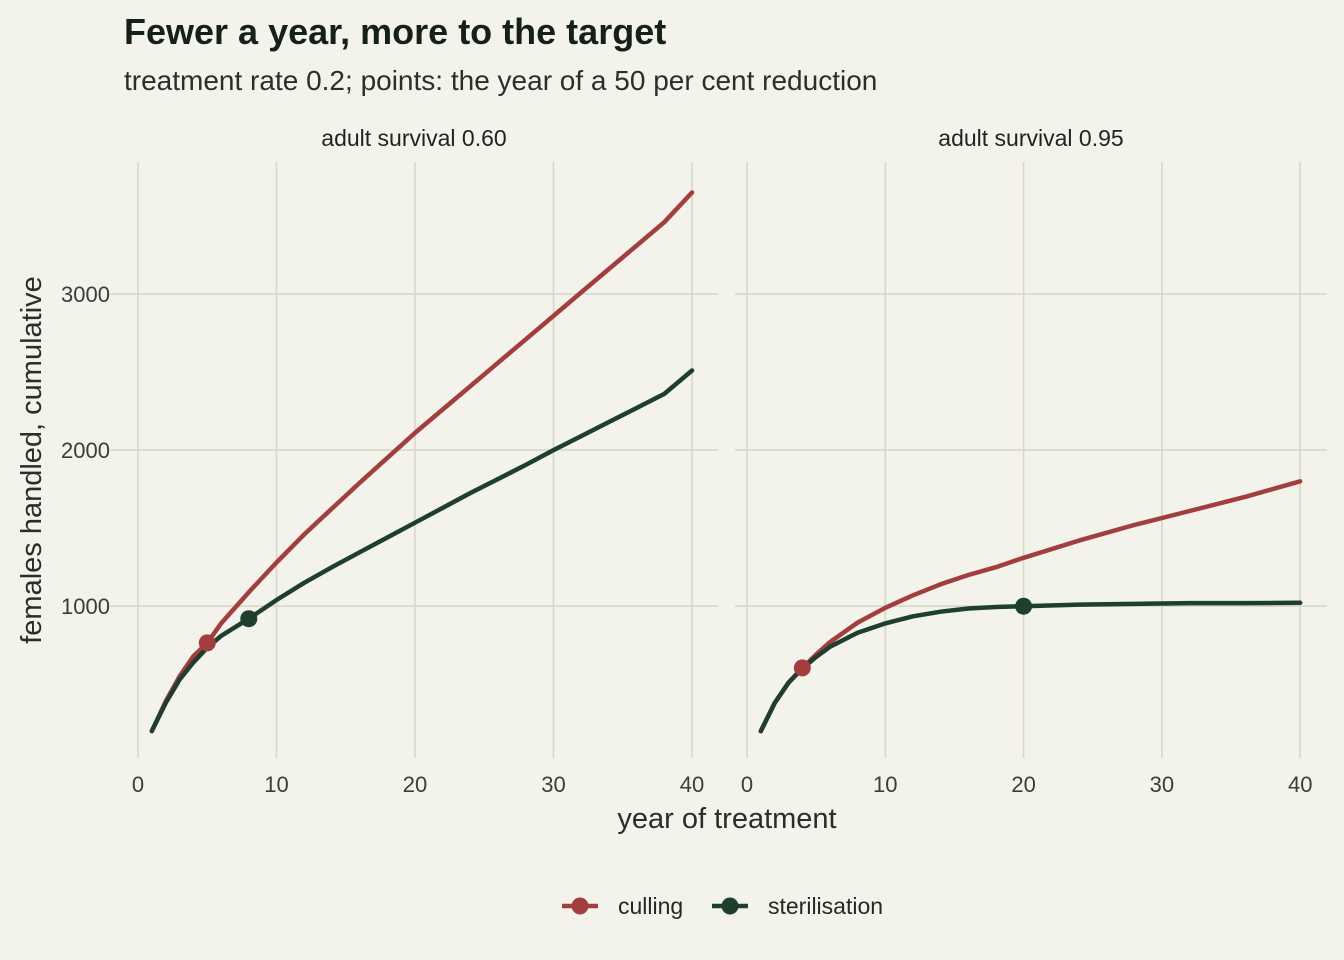  I want to click on legend: culling sterilisation, so click(722, 906).